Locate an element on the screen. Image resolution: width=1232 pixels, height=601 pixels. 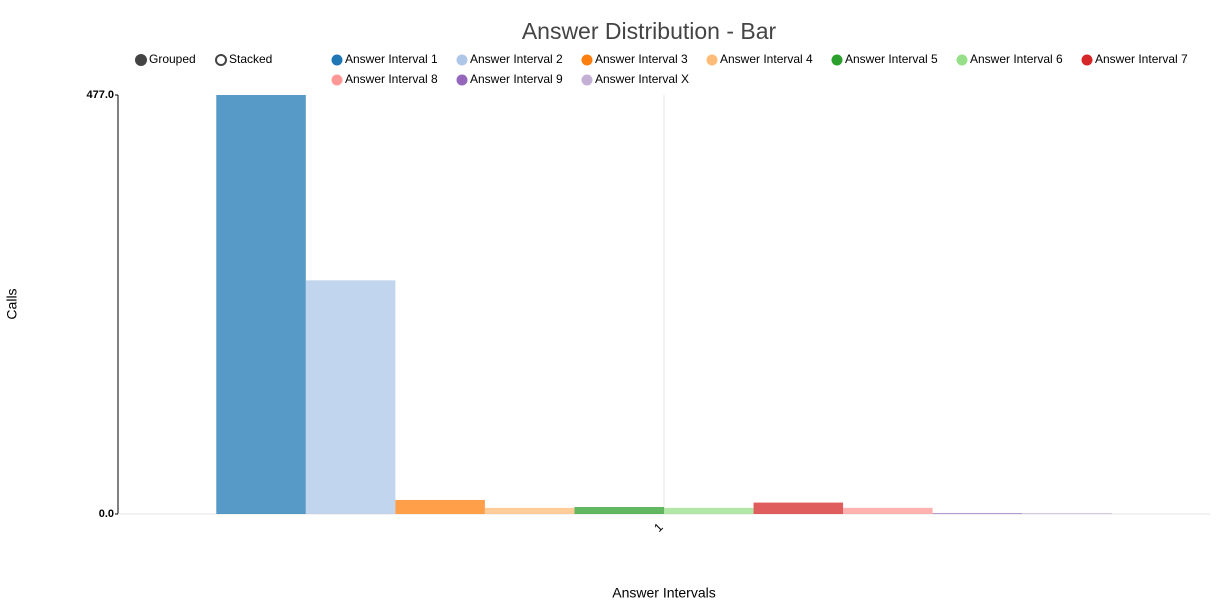
legend-label: Answer Interval 9 is located at coordinates (516, 79).